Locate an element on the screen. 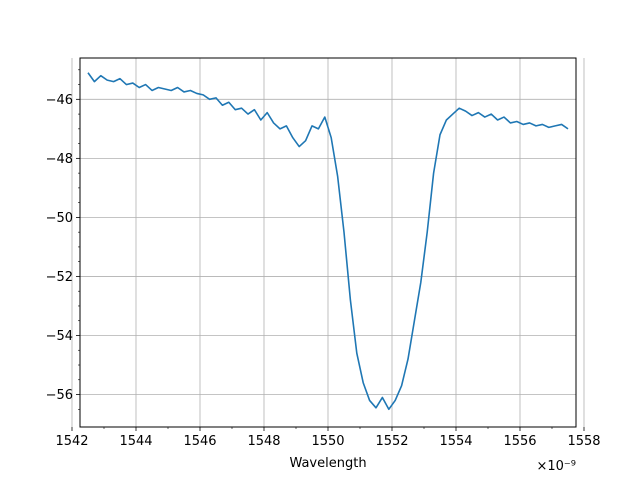 The image size is (640, 480). x-tick-label: 1556 is located at coordinates (519, 441).